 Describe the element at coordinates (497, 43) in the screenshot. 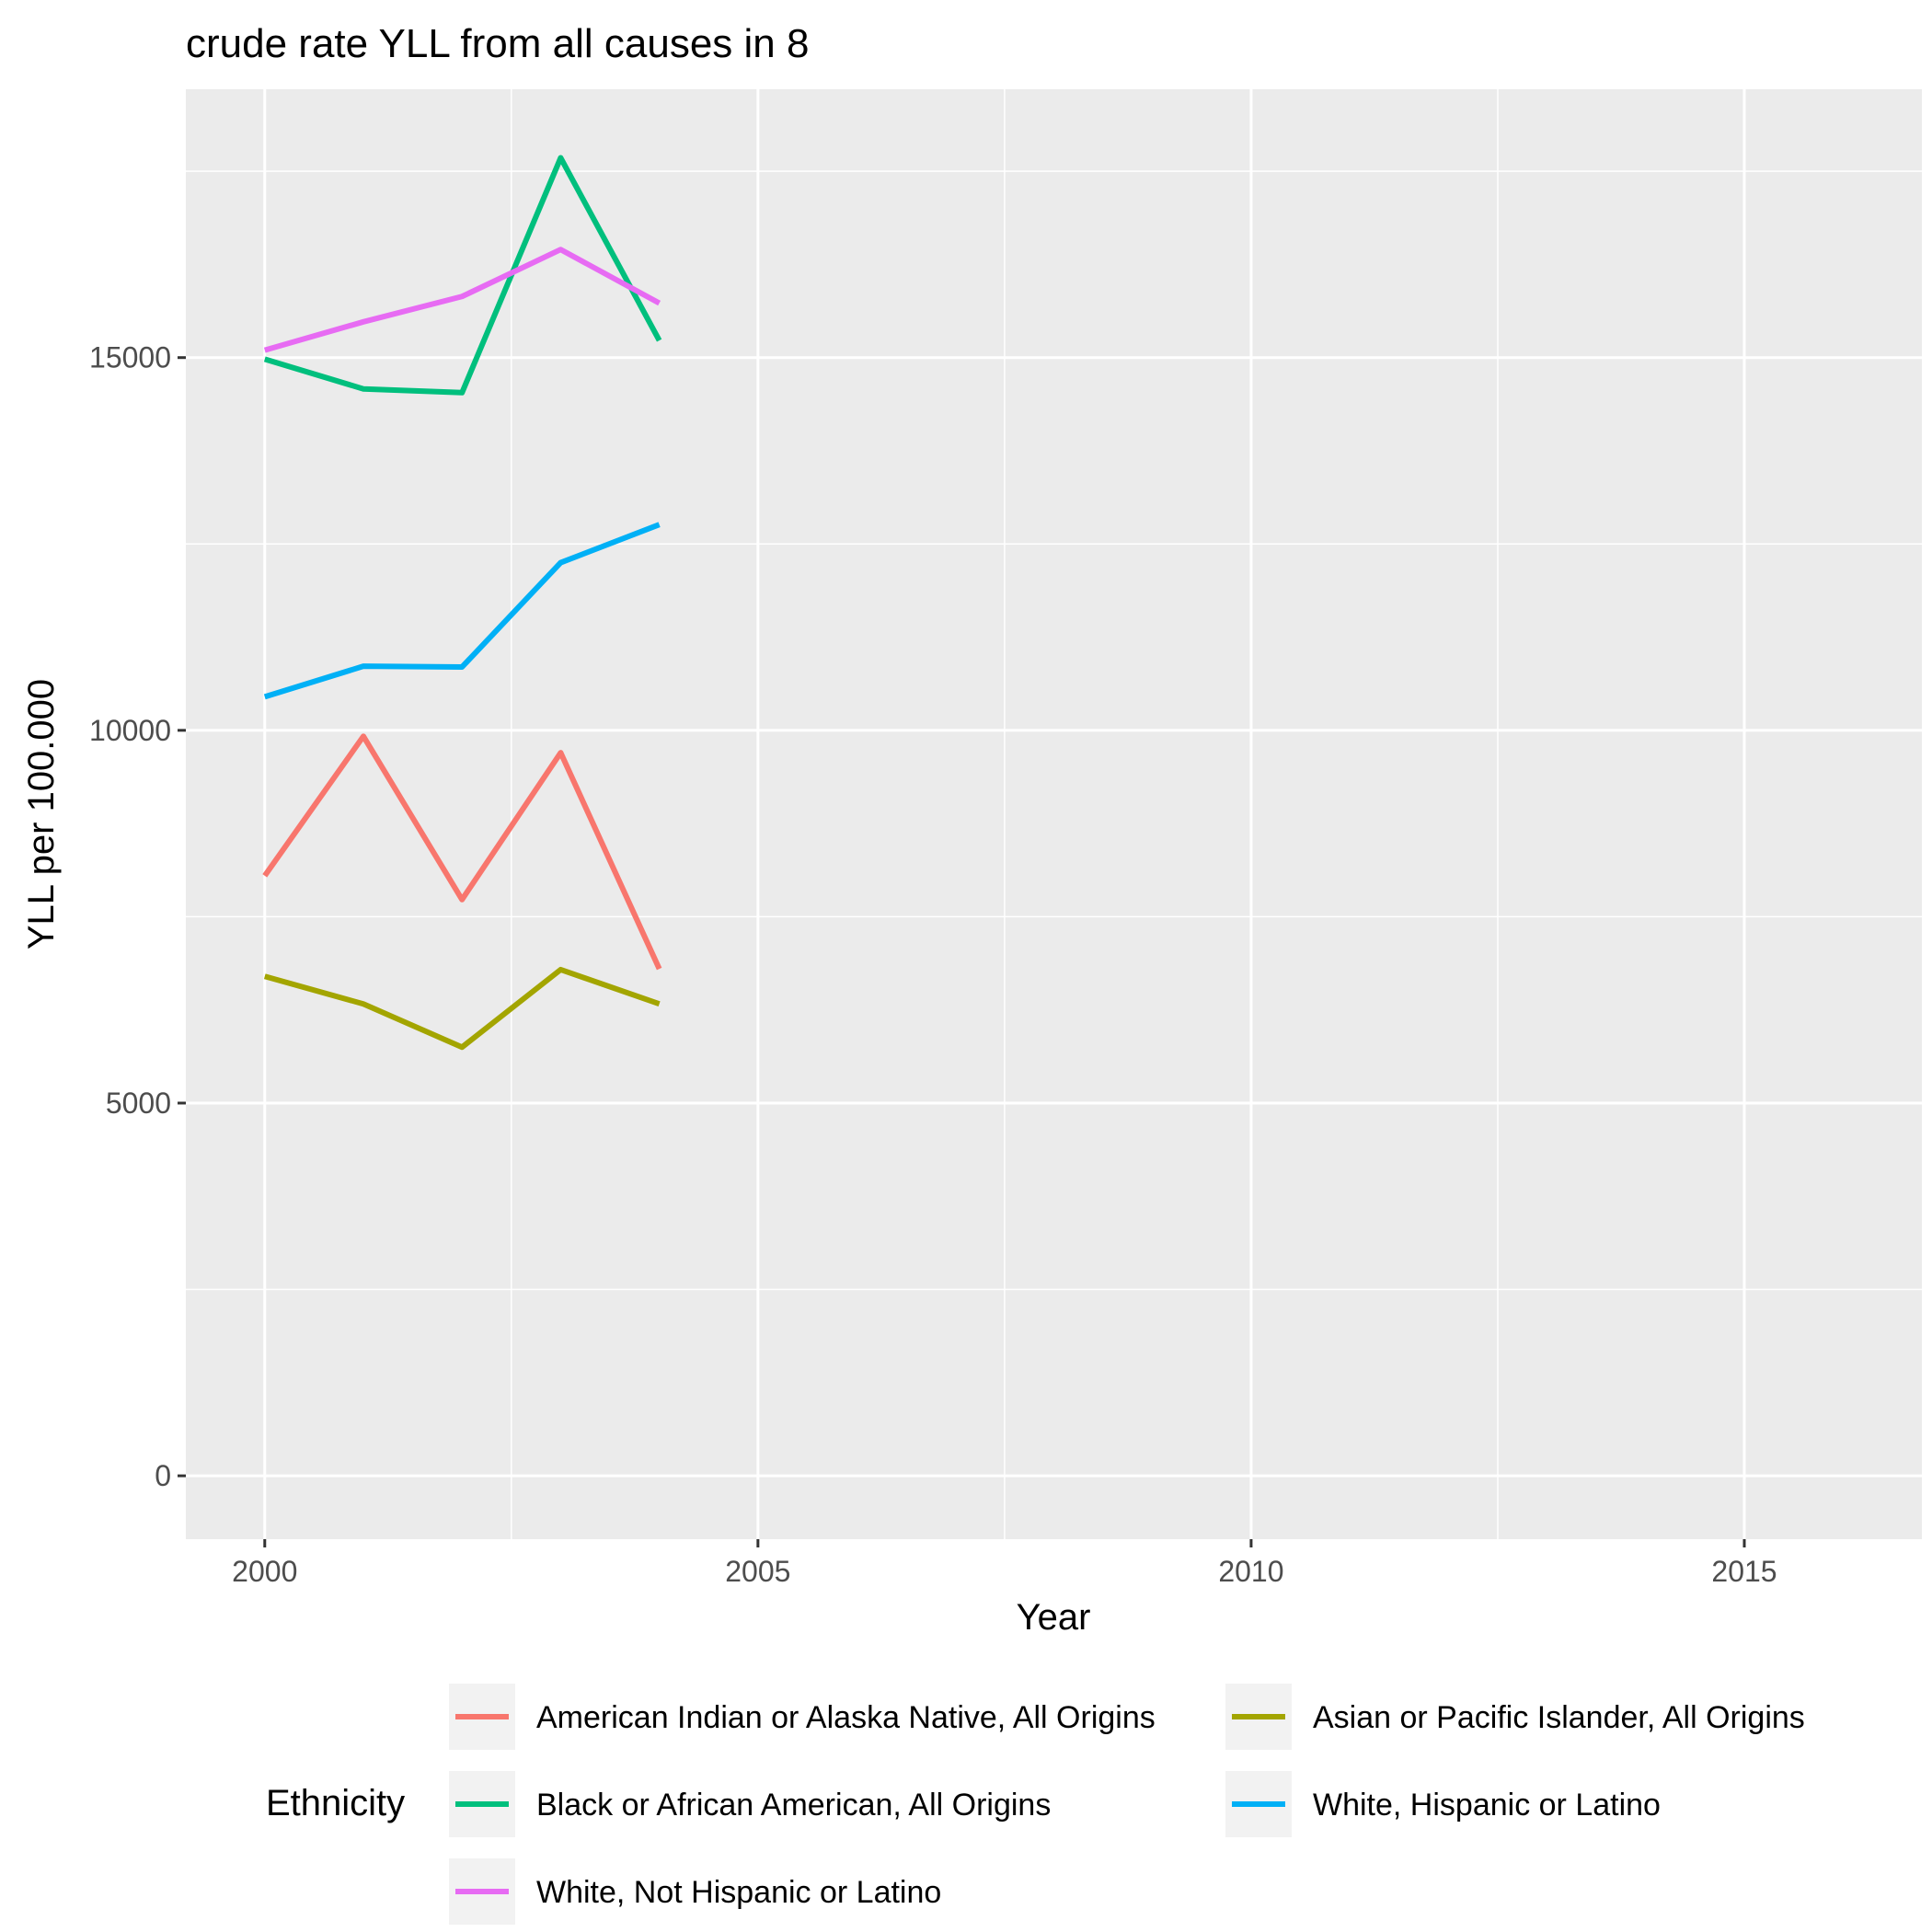

I see `chart-title: crude rate YLL from all causes in 8` at that location.